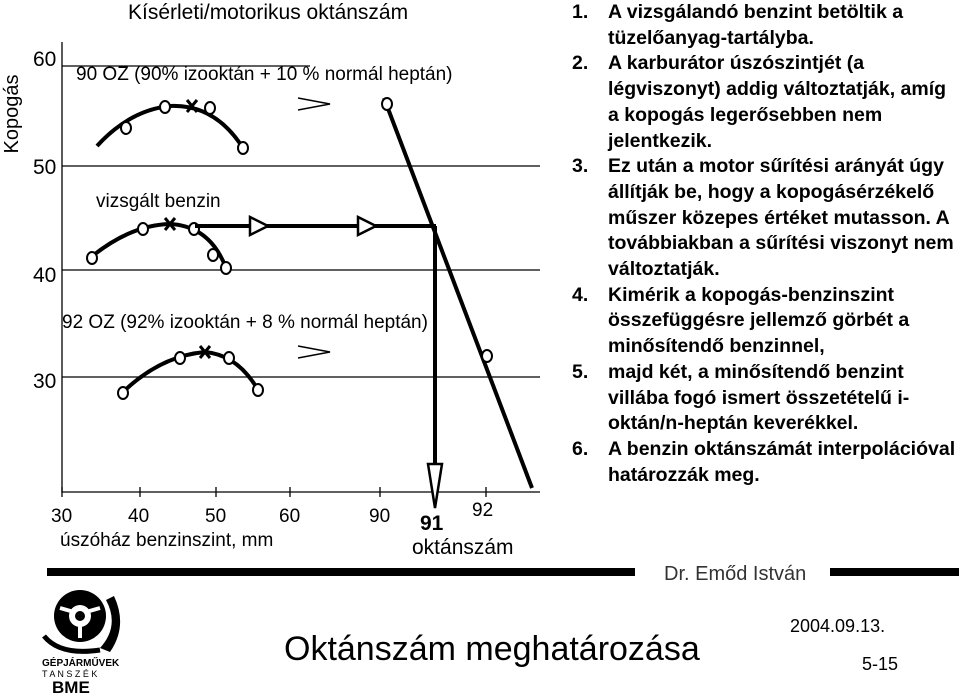 The width and height of the screenshot is (959, 696). I want to click on peak-markers, so click(187, 229).